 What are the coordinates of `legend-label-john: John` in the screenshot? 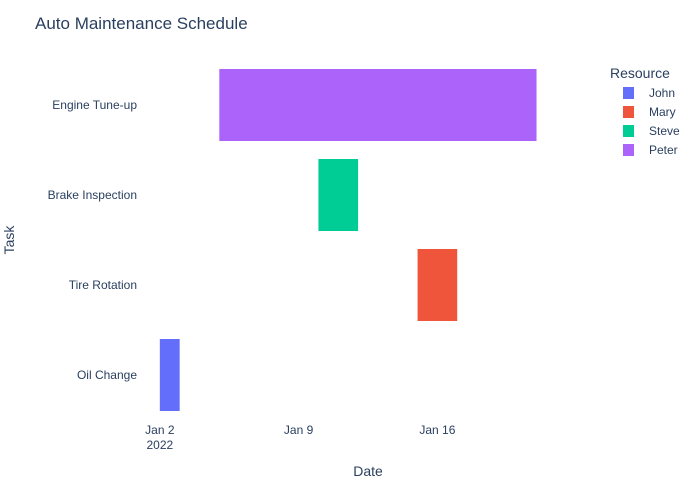 It's located at (662, 93).